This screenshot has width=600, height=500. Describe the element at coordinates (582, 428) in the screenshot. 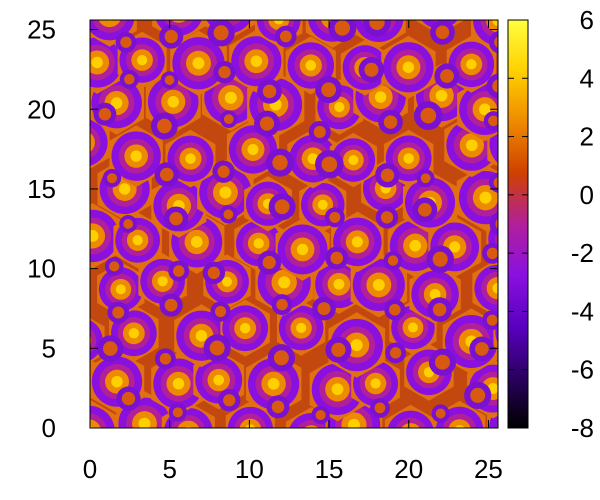

I see `colorbar-tick-label: -8` at that location.